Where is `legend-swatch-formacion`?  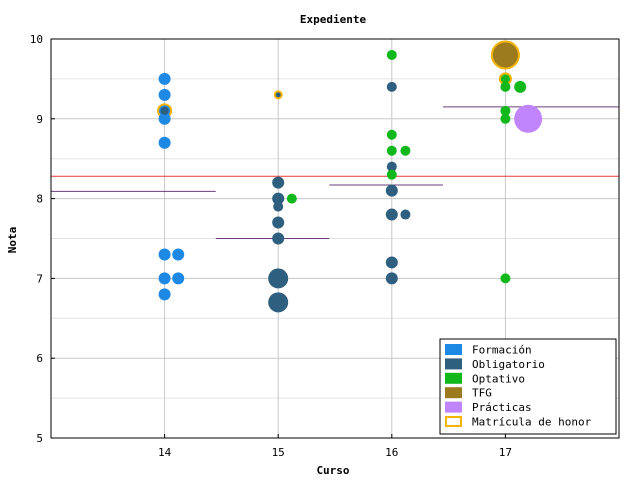 legend-swatch-formacion is located at coordinates (453, 349).